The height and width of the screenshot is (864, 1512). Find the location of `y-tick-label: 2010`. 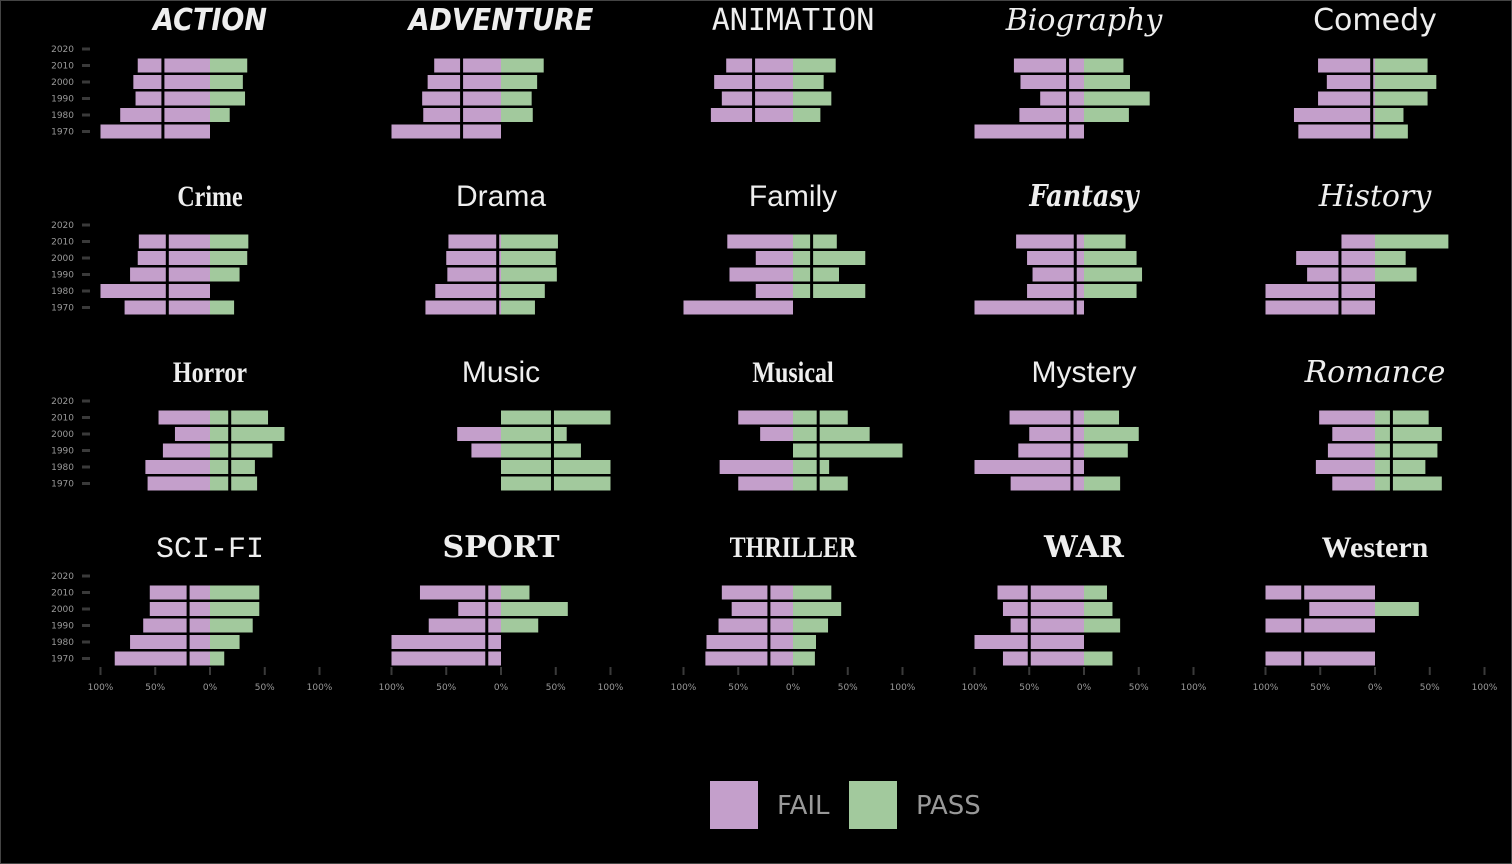

y-tick-label: 2010 is located at coordinates (62, 594).